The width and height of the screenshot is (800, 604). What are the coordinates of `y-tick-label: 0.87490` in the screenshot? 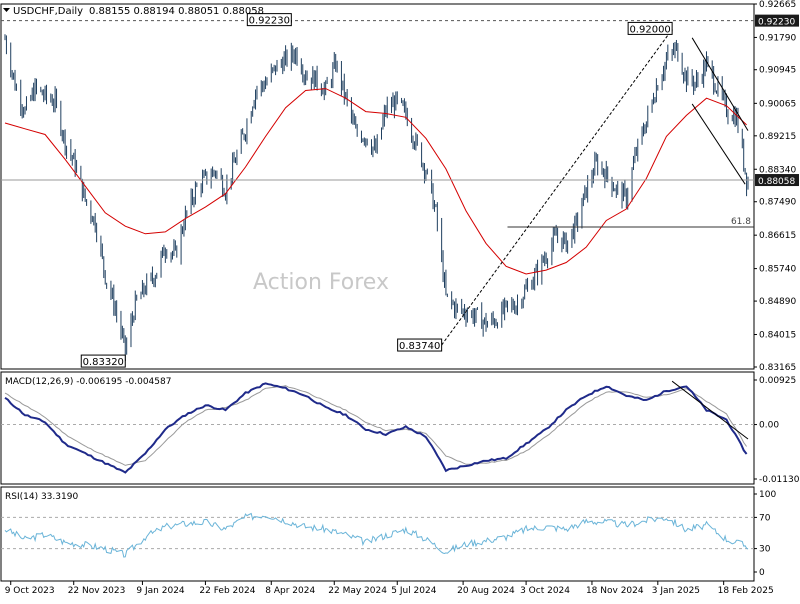 It's located at (777, 203).